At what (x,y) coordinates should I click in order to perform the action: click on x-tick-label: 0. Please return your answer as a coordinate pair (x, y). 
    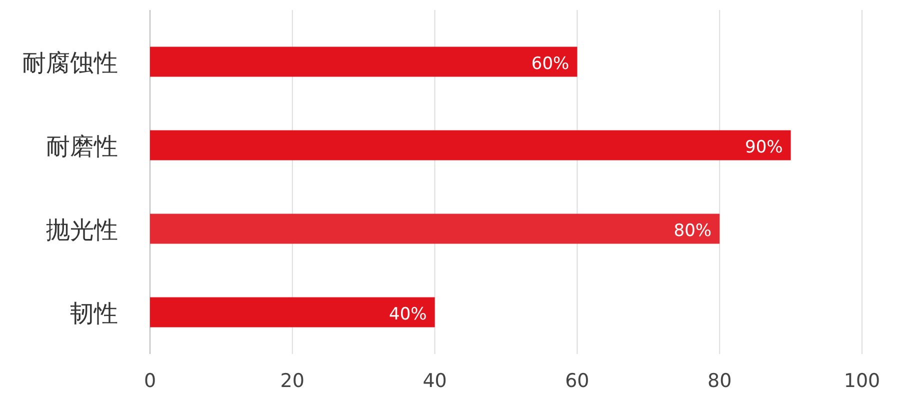
    Looking at the image, I should click on (150, 381).